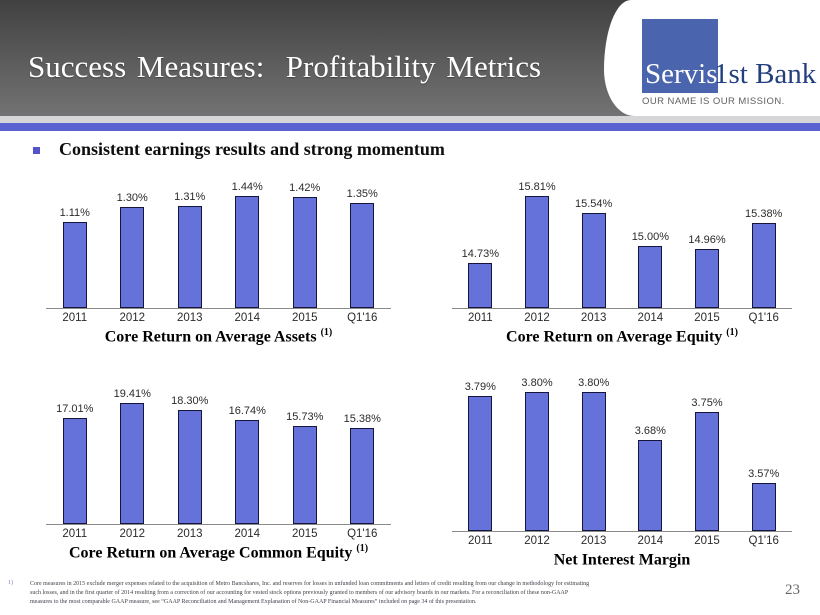 The height and width of the screenshot is (615, 820). Describe the element at coordinates (305, 188) in the screenshot. I see `bar-value-label: 1.42%` at that location.